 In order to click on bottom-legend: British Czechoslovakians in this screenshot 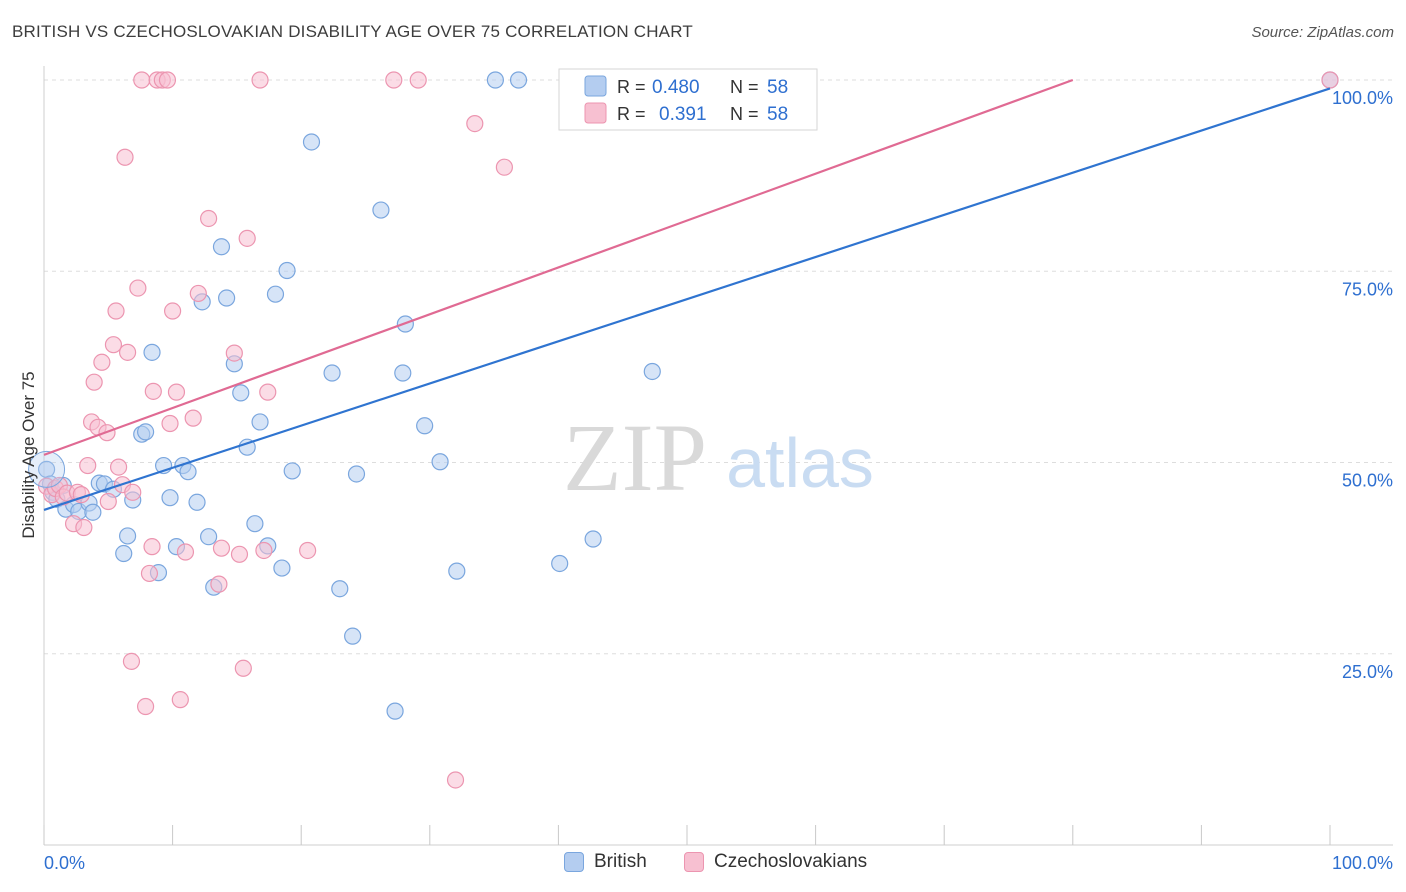, I will do `click(703, 864)`.